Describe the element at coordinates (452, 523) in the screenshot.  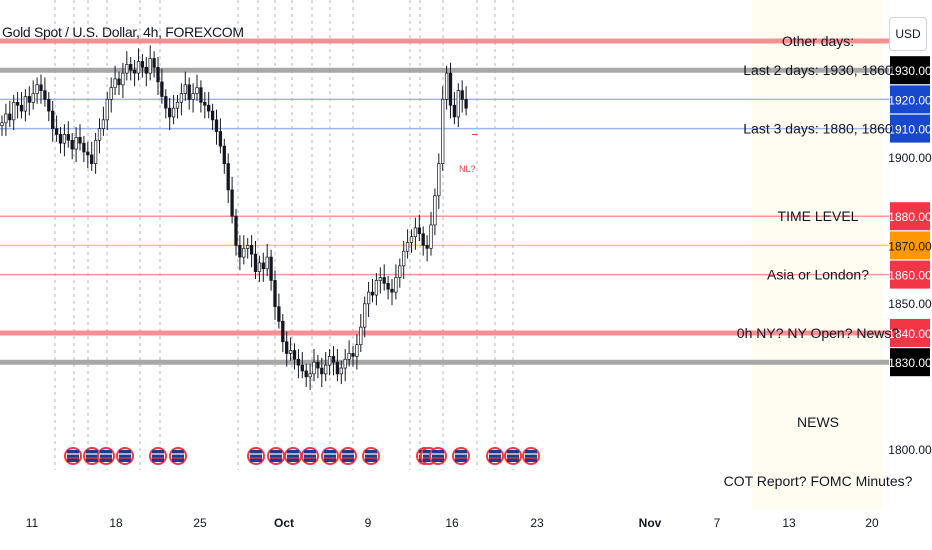
I see `x-tick-label: 16` at that location.